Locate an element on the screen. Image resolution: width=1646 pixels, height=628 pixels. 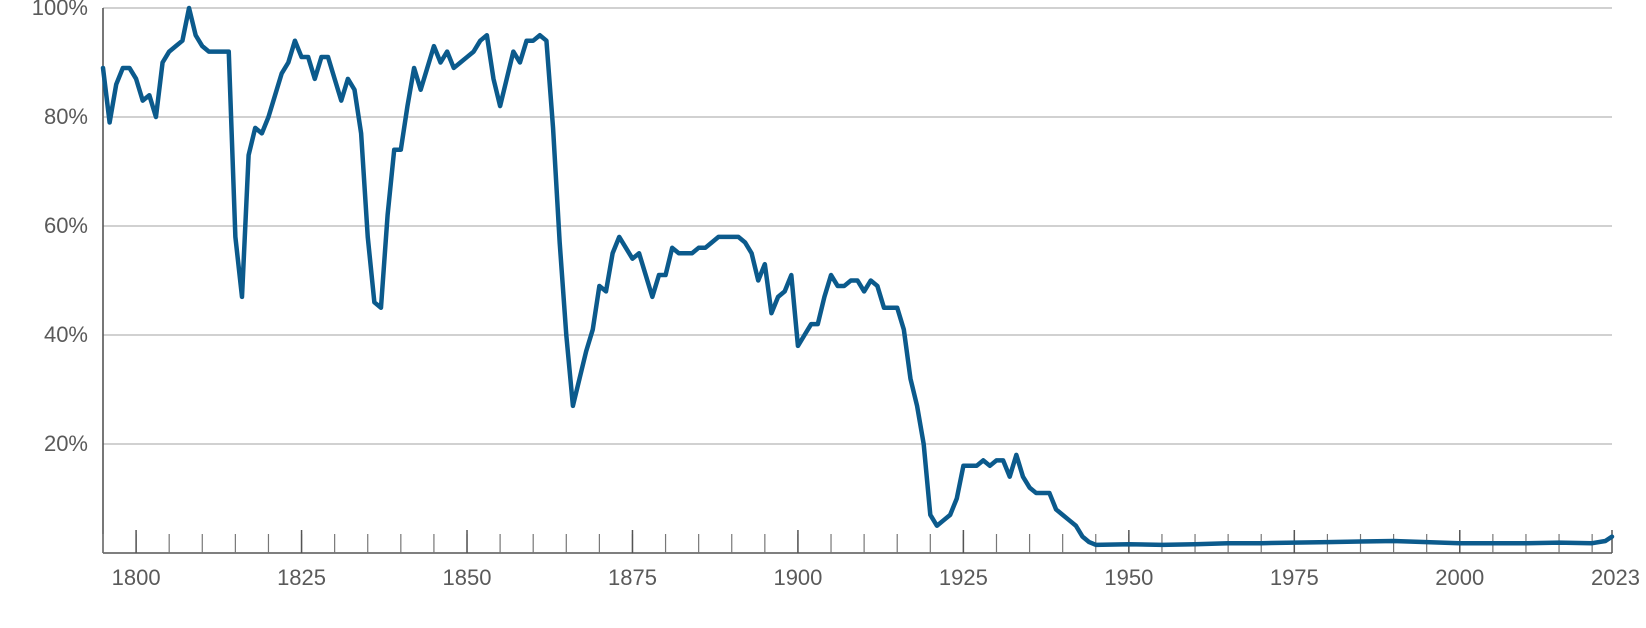
x-axis-labels: 1800 1825 1850 1875 1900 1925 1950 1975 2000 2023 is located at coordinates (876, 577).